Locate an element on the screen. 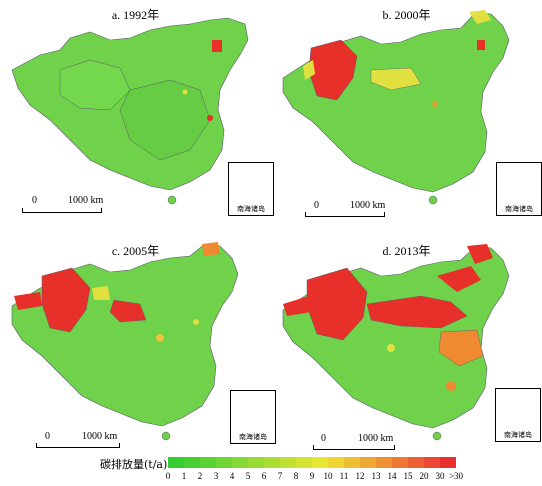 Image resolution: width=542 pixels, height=486 pixels. panel-title: d. 2013年 is located at coordinates (406, 251).